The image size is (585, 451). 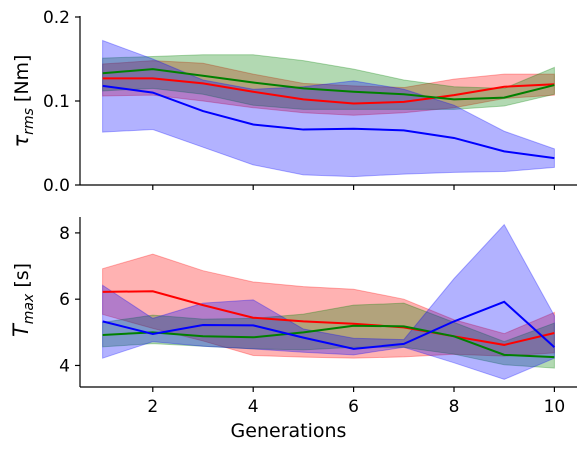 I want to click on y-tick-label-0-1: 0.1, so click(x=56, y=102).